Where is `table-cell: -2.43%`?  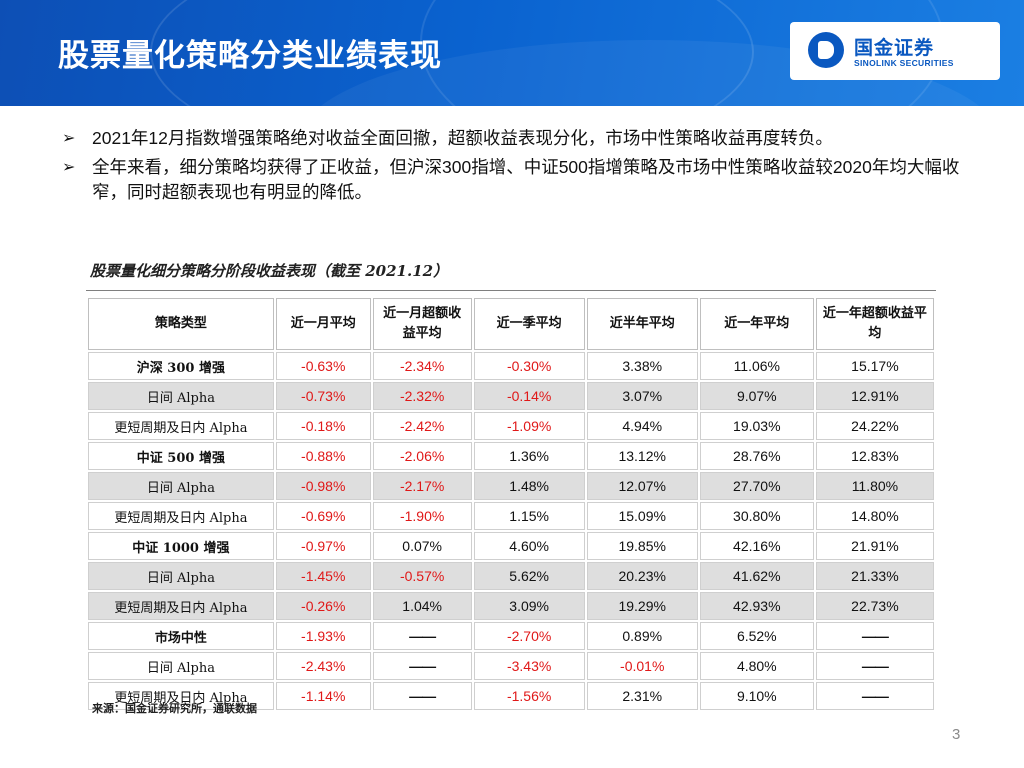
table-cell: -2.43% is located at coordinates (323, 666).